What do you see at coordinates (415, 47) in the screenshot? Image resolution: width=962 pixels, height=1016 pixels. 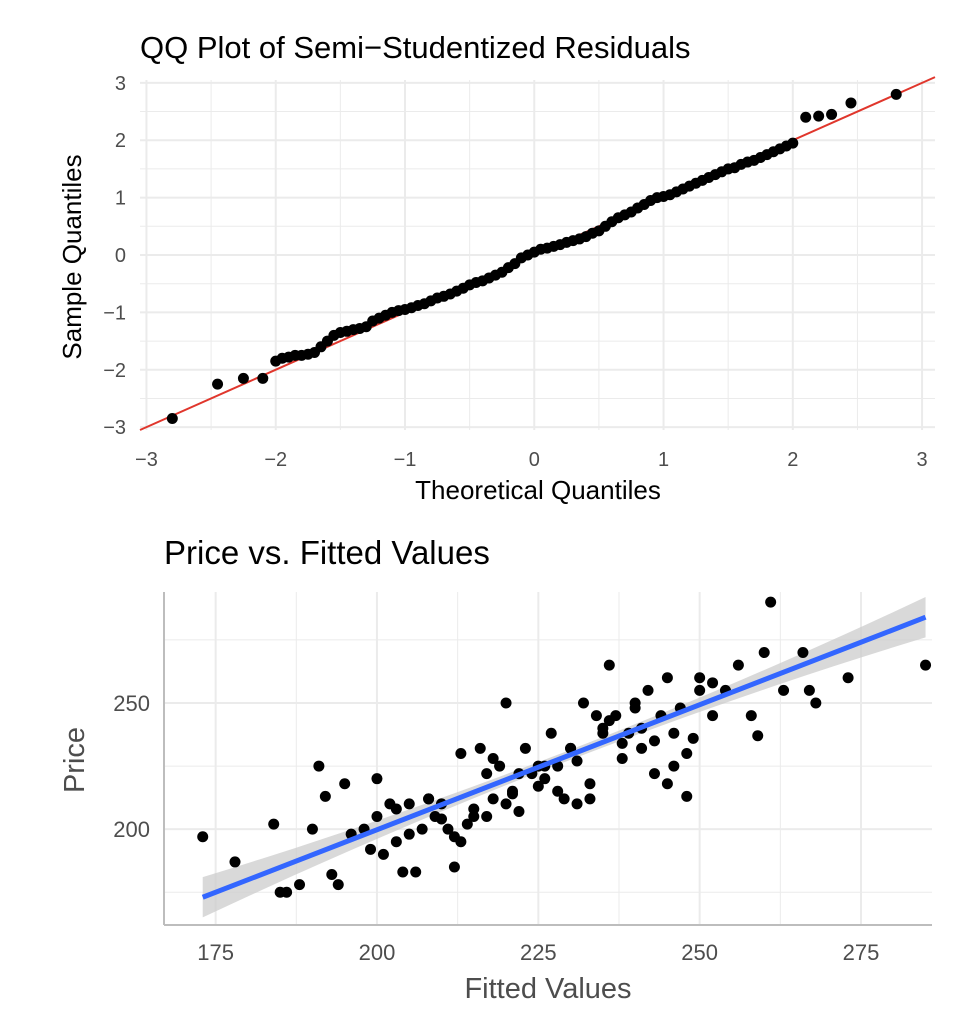 I see `qq-plot-title: QQ Plot of Semi−Studentized Residuals` at bounding box center [415, 47].